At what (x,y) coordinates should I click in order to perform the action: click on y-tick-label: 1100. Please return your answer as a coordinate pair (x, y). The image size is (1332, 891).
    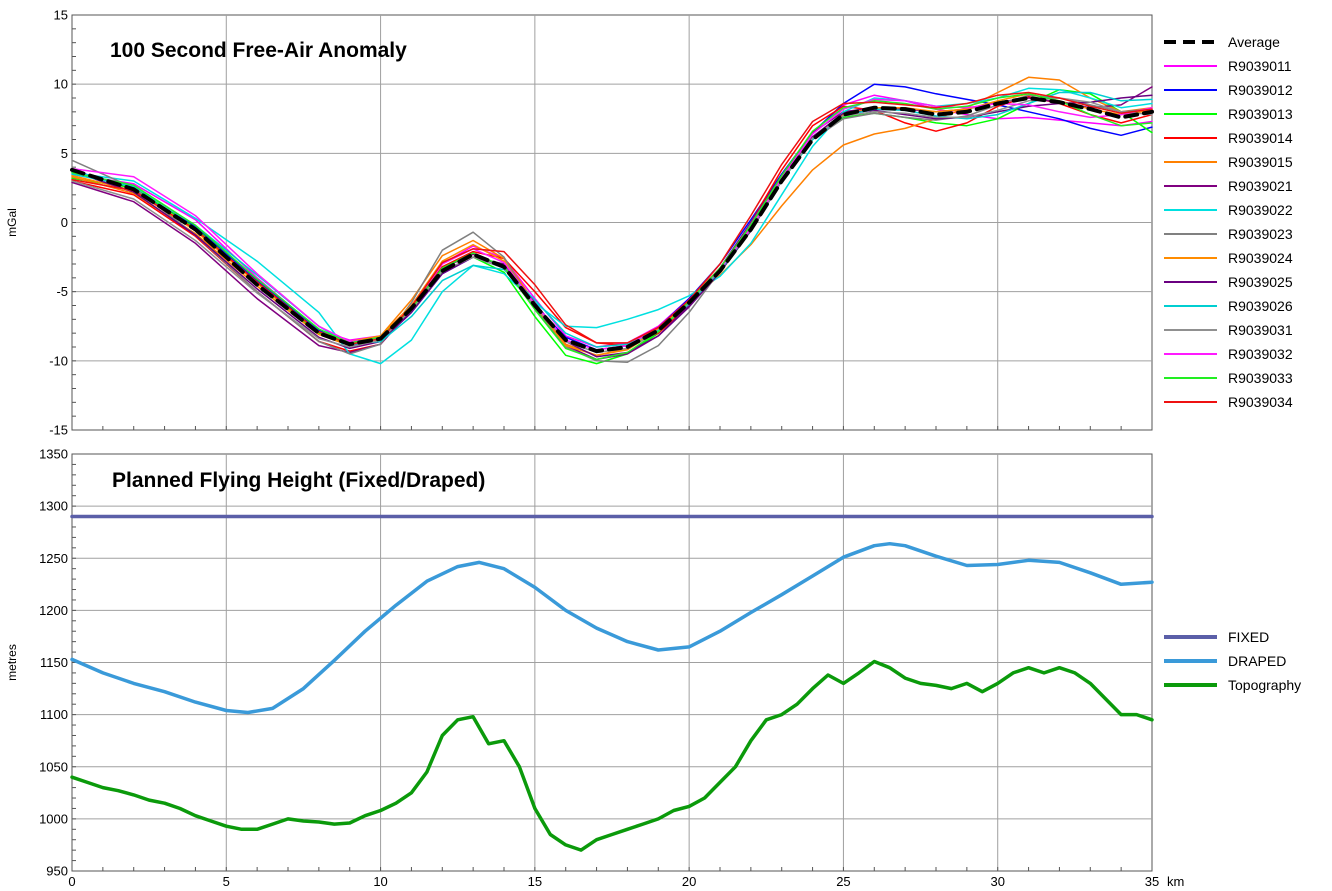
    Looking at the image, I should click on (54, 714).